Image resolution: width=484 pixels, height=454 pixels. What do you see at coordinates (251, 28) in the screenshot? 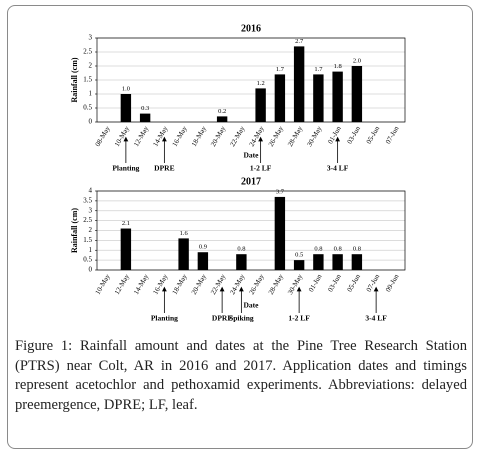
I see `chart-title: 2016` at bounding box center [251, 28].